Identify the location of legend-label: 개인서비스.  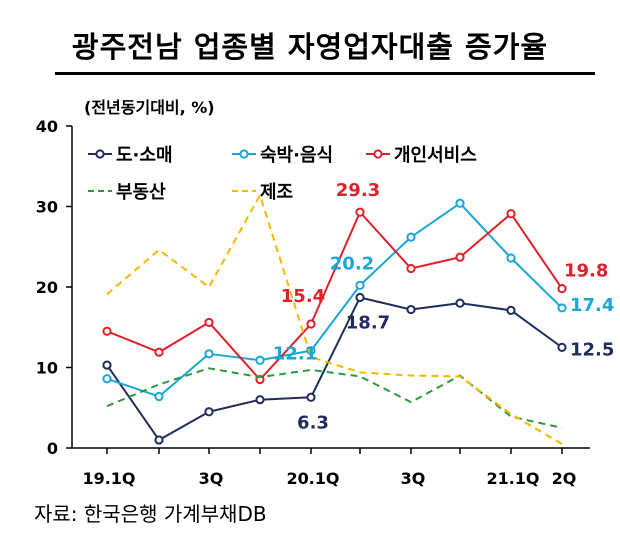
(435, 155).